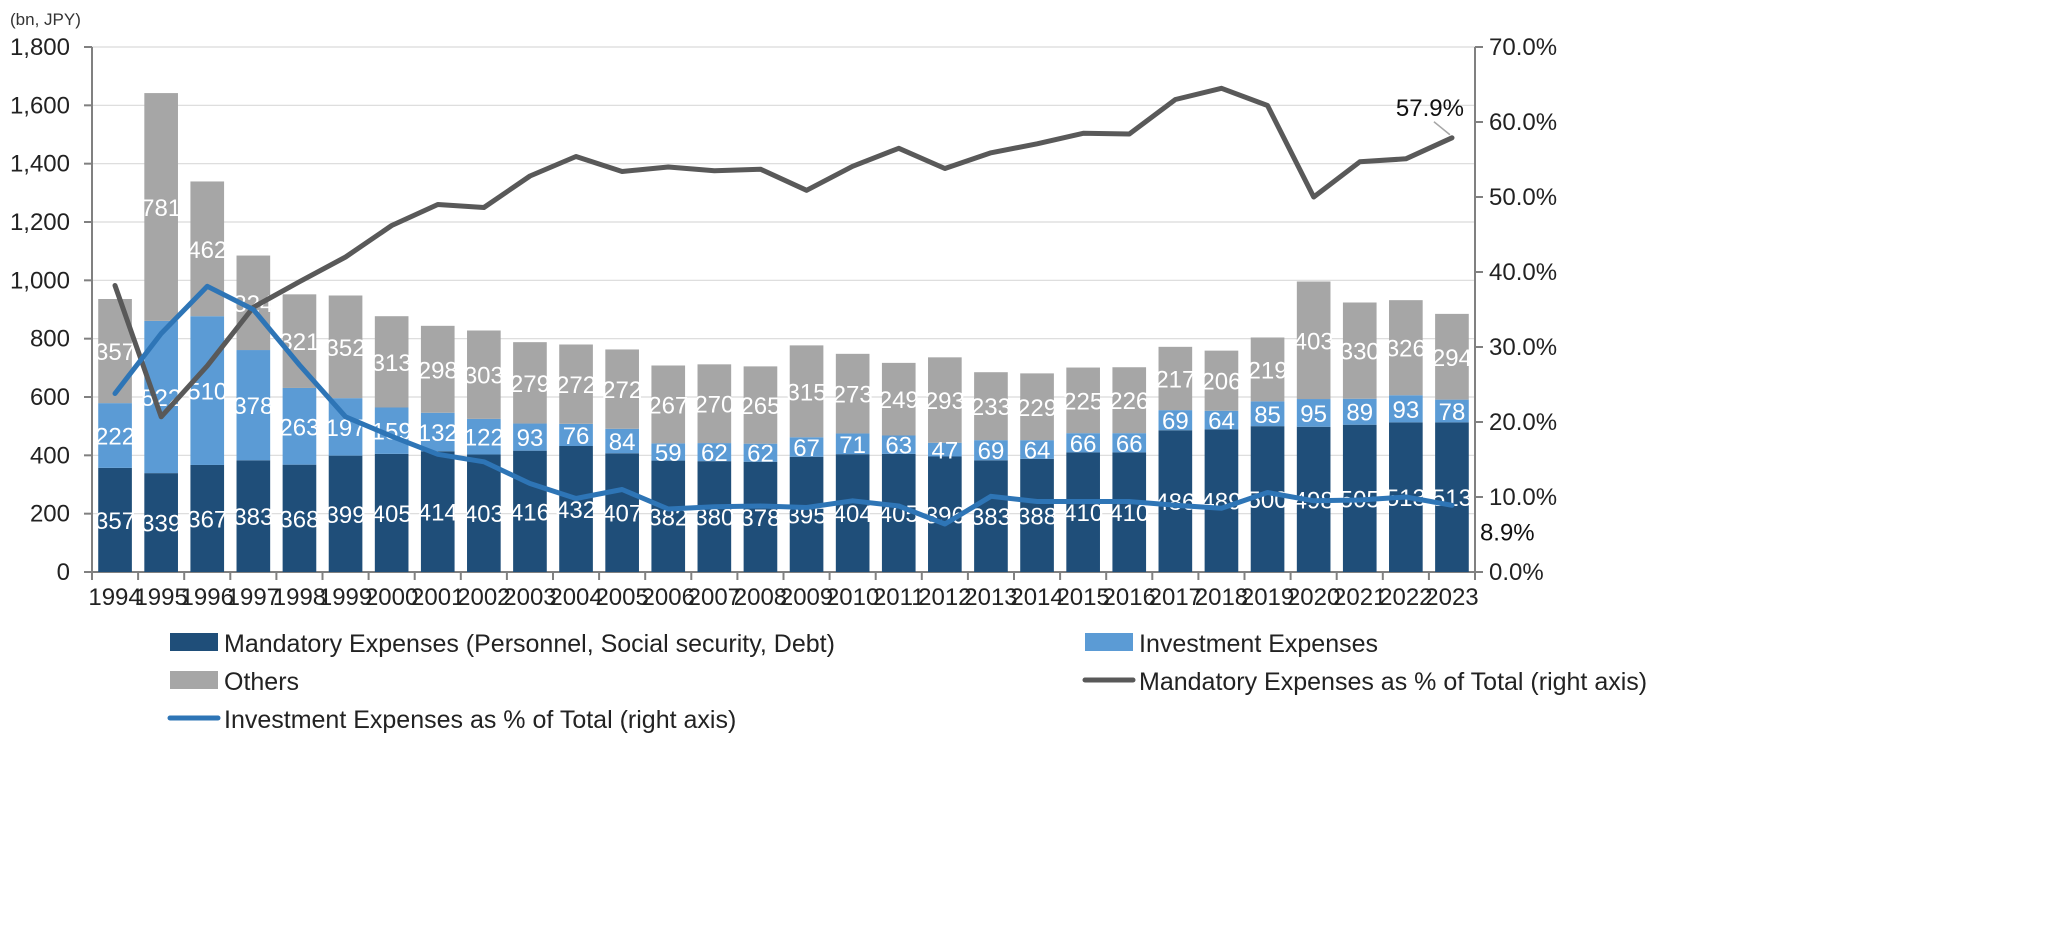  I want to click on bar-data-label: 410, so click(1083, 513).